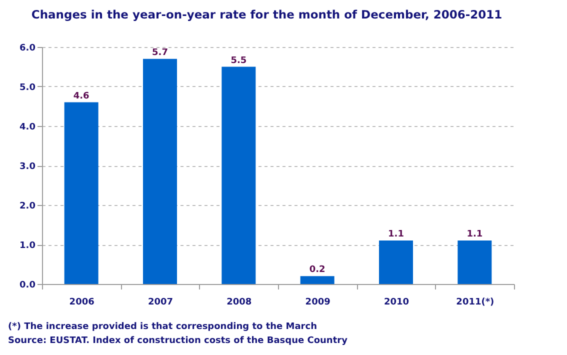 This screenshot has height=355, width=567. I want to click on y-tick-label: 1.0, so click(28, 246).